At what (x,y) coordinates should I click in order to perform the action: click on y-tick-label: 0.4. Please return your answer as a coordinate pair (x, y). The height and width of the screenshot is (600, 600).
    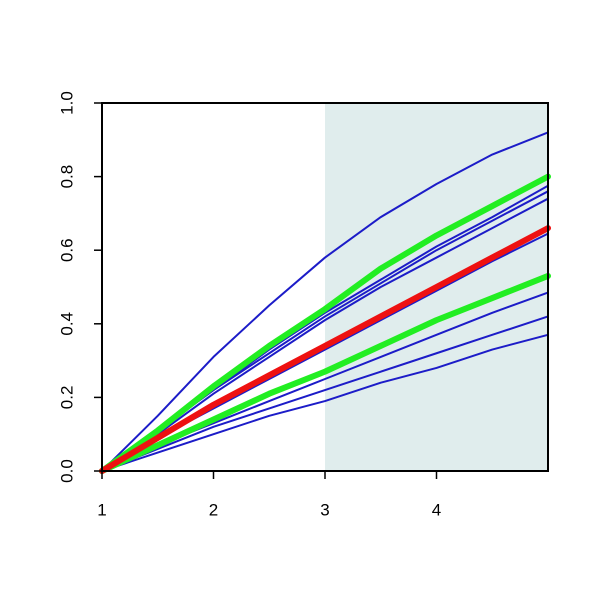
    Looking at the image, I should click on (66, 324).